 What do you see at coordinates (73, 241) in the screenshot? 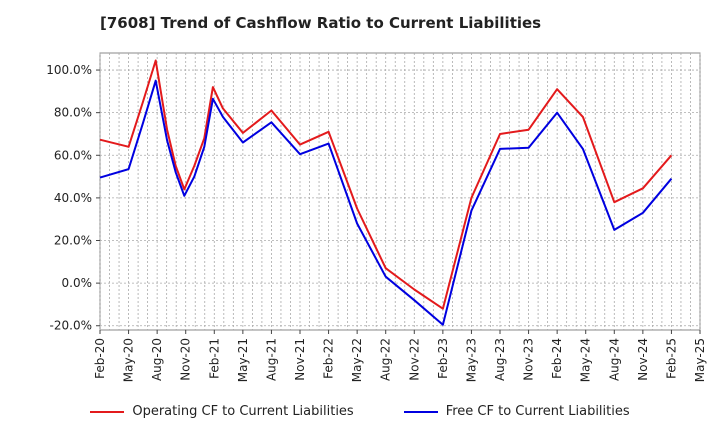
I see `y-tick-label: 20.0%` at bounding box center [73, 241].